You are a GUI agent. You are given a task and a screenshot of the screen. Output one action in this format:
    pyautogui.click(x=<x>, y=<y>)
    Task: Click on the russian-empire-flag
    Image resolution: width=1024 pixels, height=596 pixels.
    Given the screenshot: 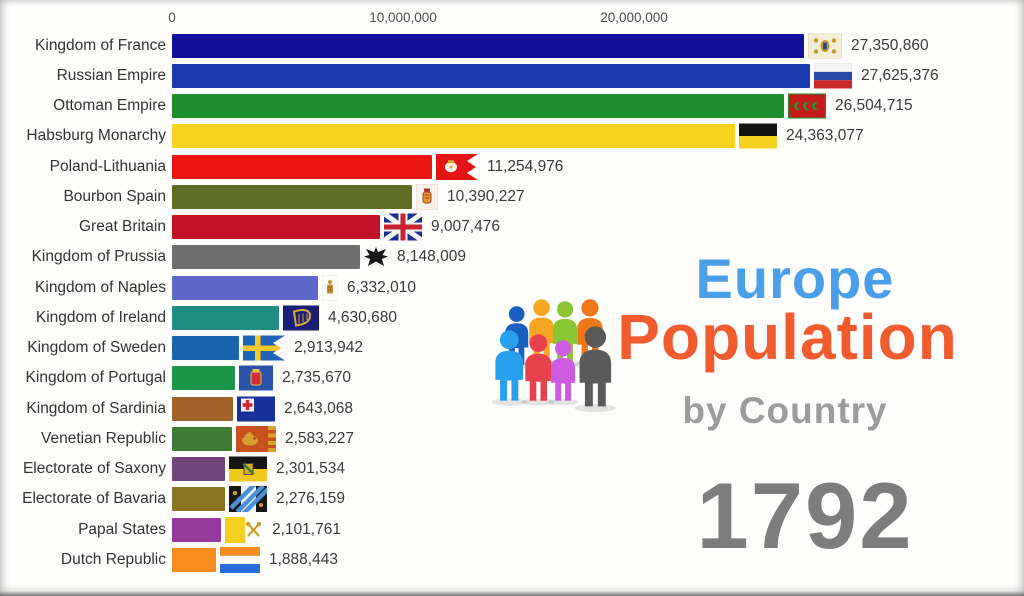 What is the action you would take?
    pyautogui.click(x=833, y=76)
    